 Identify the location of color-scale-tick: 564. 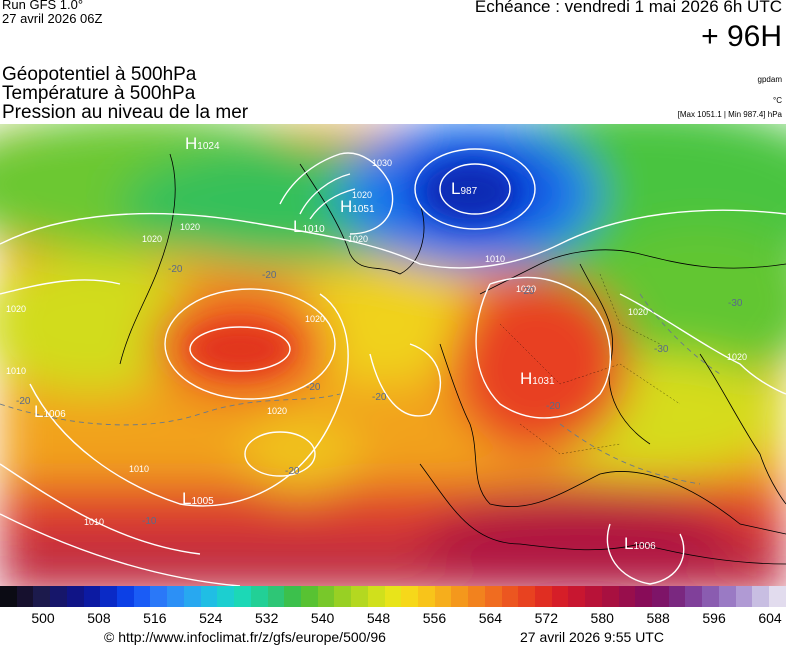
(490, 618).